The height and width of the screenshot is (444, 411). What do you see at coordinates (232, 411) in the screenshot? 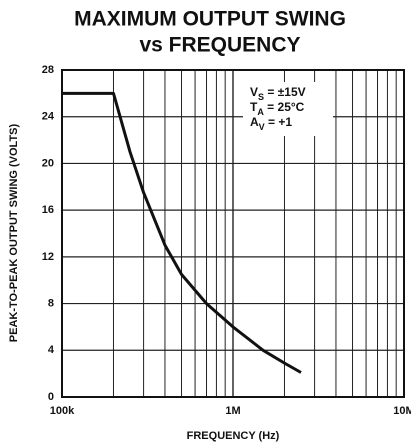
I see `x-tick-label: 1M` at bounding box center [232, 411].